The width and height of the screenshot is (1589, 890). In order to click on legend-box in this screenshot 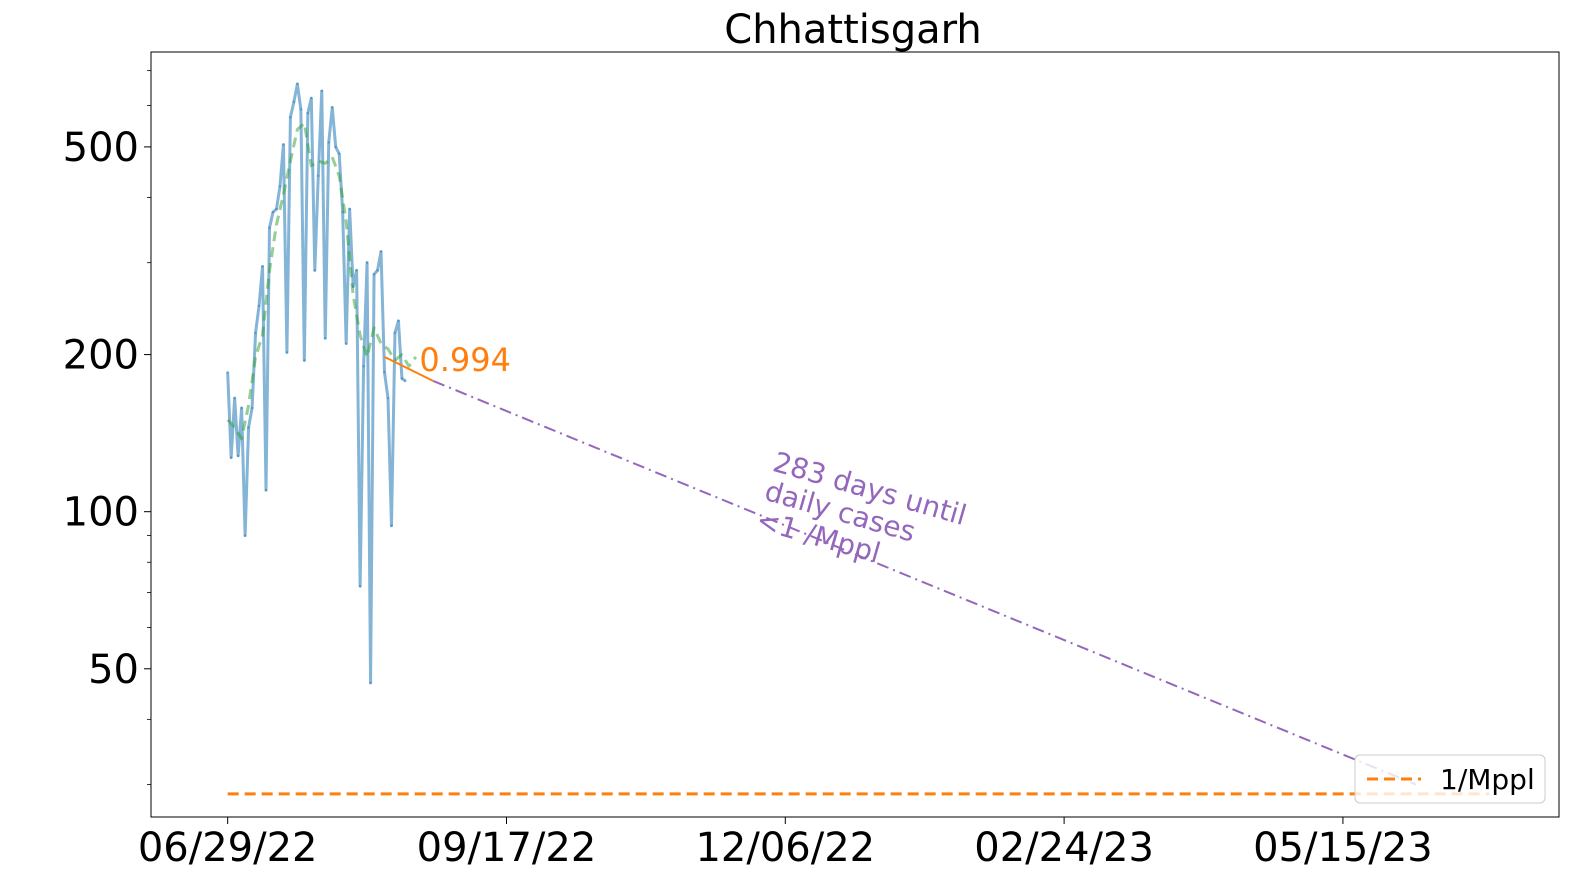, I will do `click(1450, 779)`.